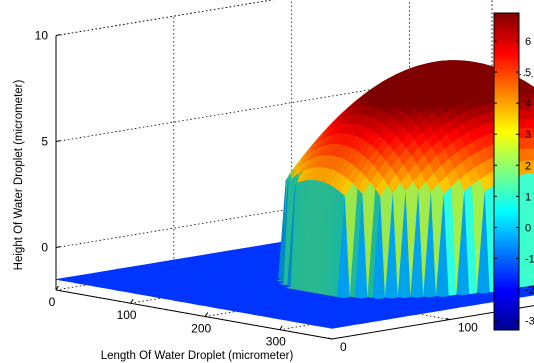 The height and width of the screenshot is (363, 534). Describe the element at coordinates (42, 36) in the screenshot. I see `z-tick-label: 10` at that location.